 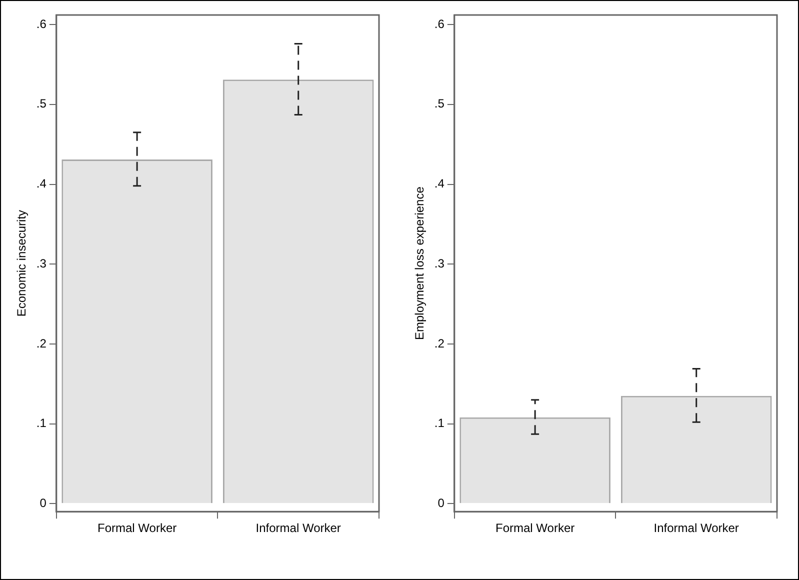 I want to click on y-axis-title: Employment loss experience, so click(x=419, y=263).